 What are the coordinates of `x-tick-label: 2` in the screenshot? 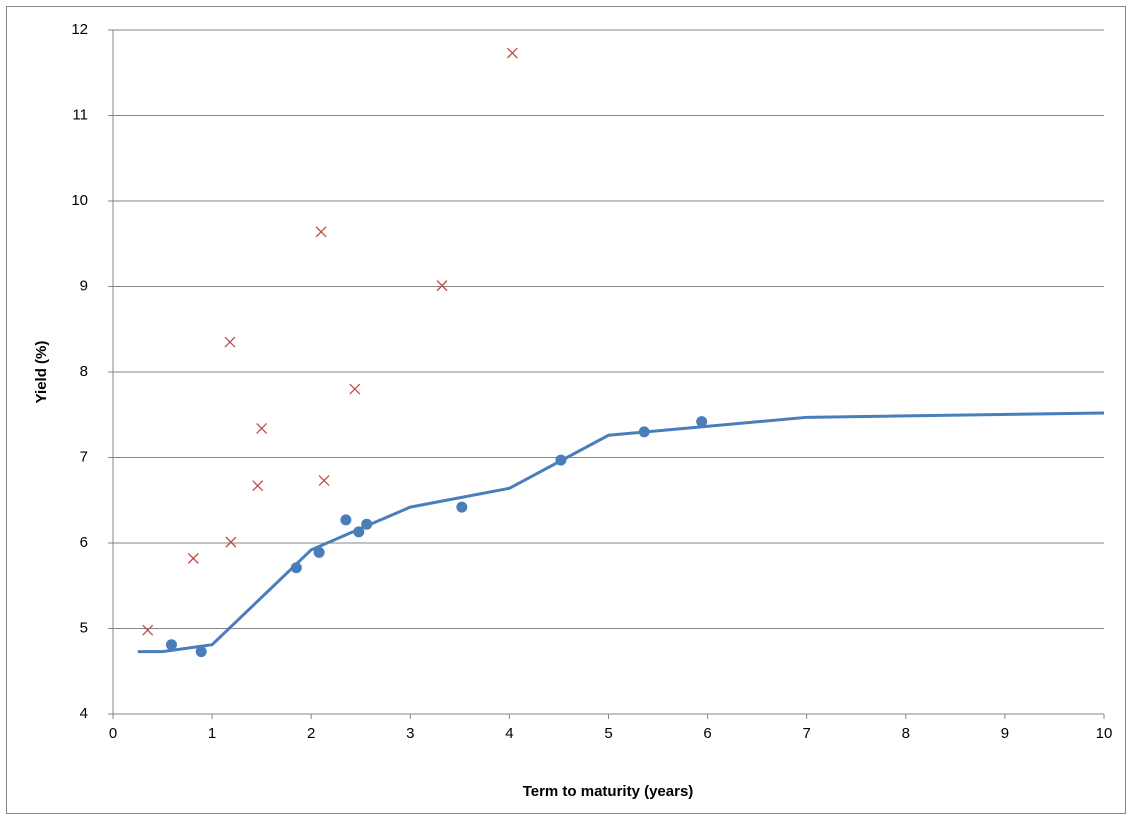 It's located at (311, 733).